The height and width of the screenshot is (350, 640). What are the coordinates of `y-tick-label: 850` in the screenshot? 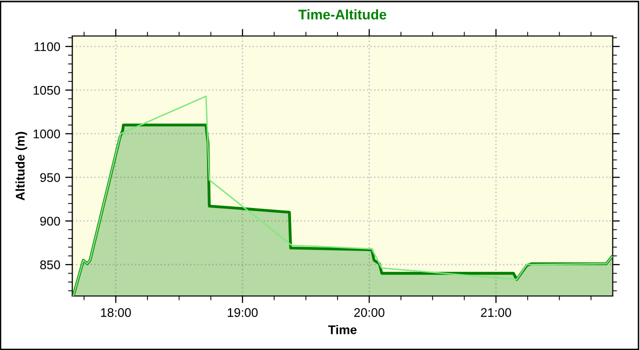 It's located at (50, 265).